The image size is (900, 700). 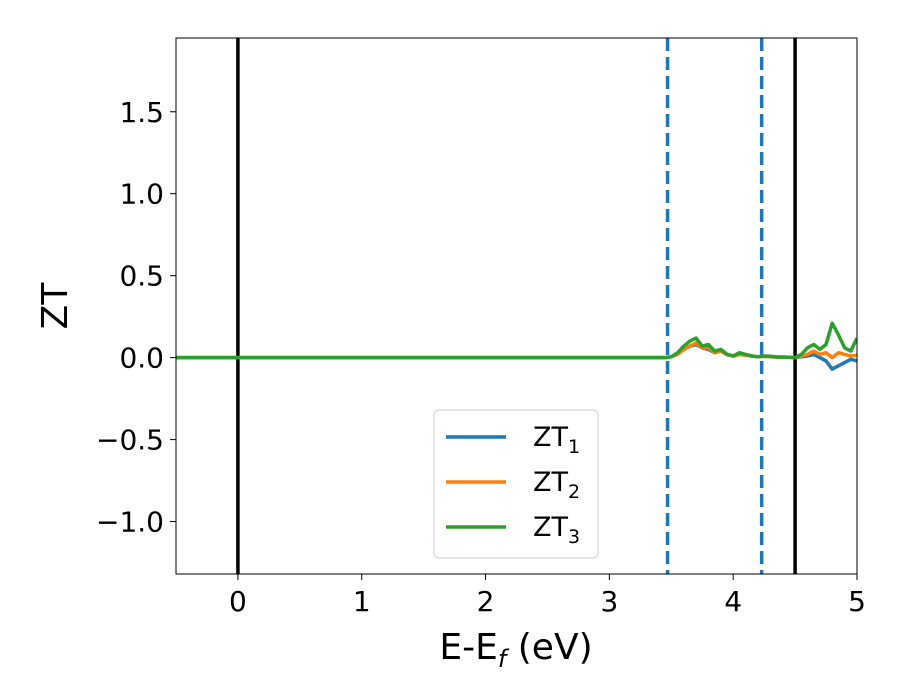 What do you see at coordinates (609, 601) in the screenshot?
I see `x-tick-label: 3` at bounding box center [609, 601].